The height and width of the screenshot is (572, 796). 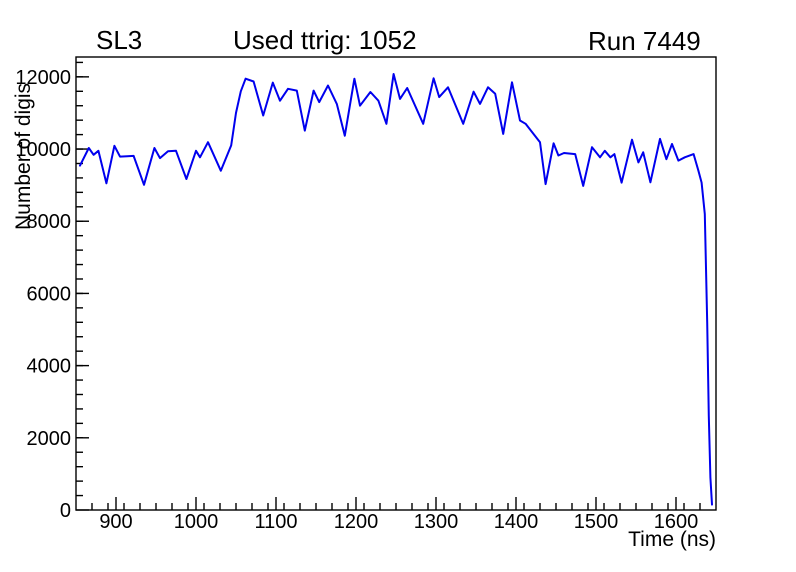 I want to click on x-tick-label: 1500, so click(x=596, y=522).